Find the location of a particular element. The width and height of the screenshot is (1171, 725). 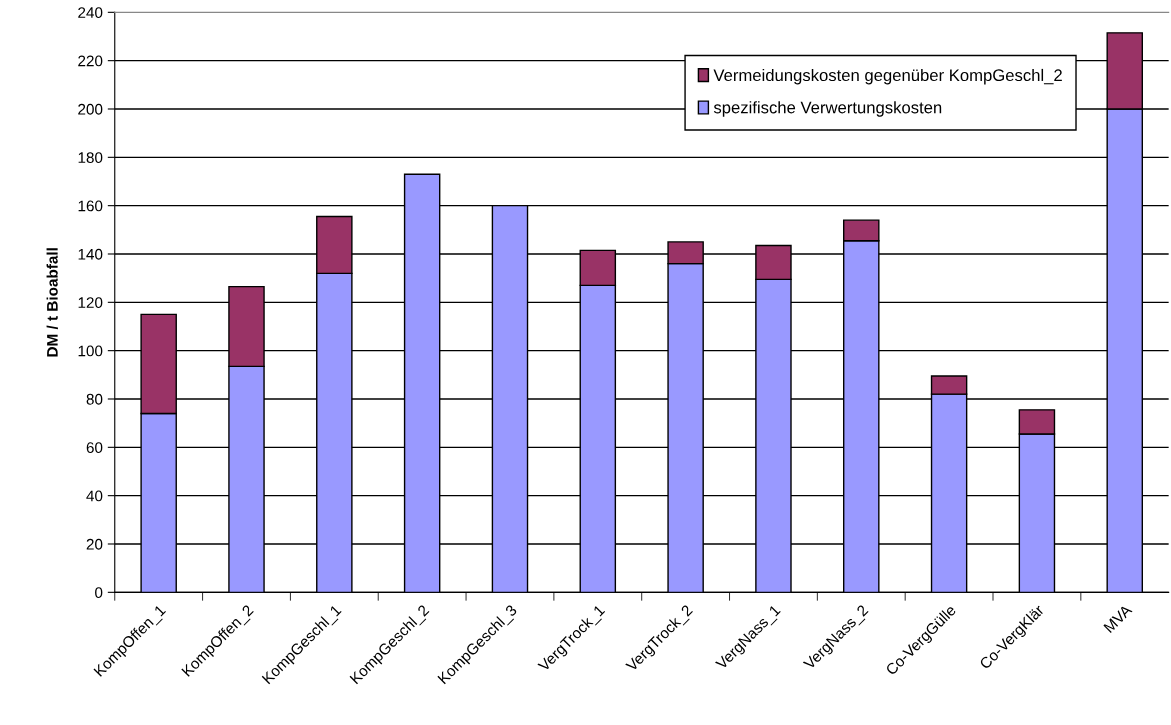

legend-label: spezifische Verwertungskosten is located at coordinates (827, 109).